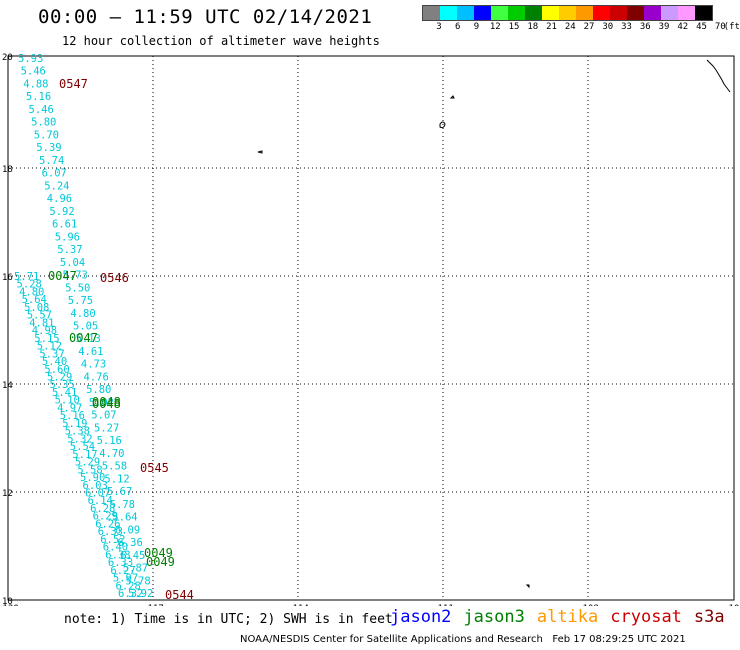 Image resolution: width=740 pixels, height=650 pixels. I want to click on swh-value: 6.38, so click(117, 555).